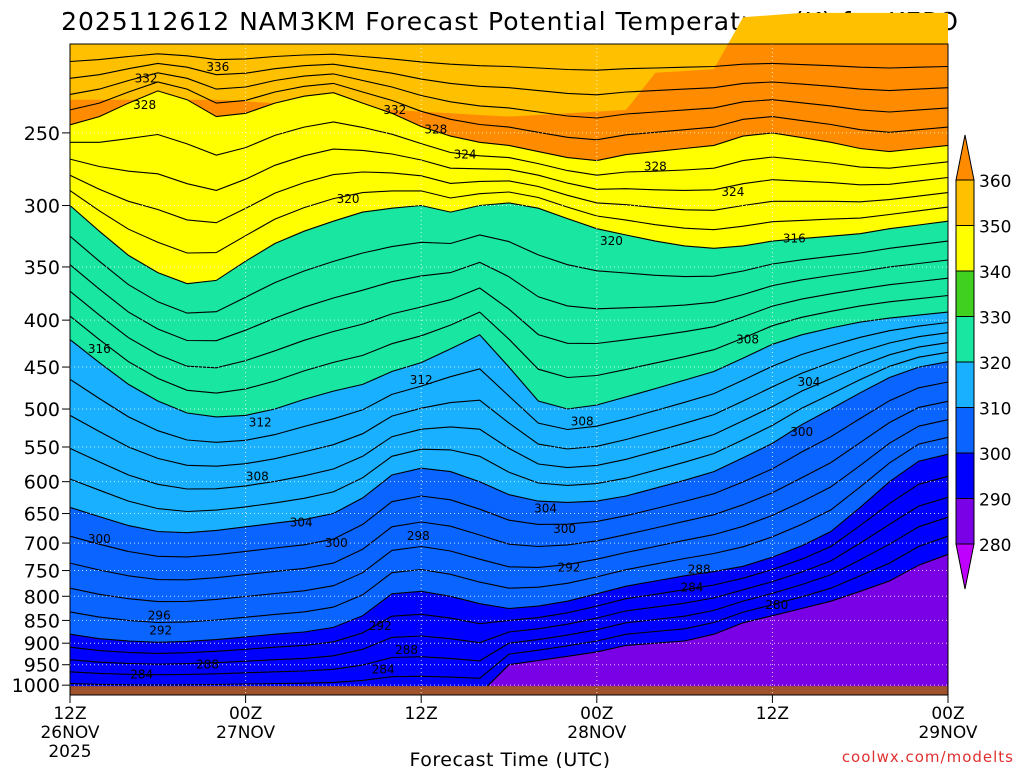  Describe the element at coordinates (36, 686) in the screenshot. I see `y-tick-label: 1000` at that location.